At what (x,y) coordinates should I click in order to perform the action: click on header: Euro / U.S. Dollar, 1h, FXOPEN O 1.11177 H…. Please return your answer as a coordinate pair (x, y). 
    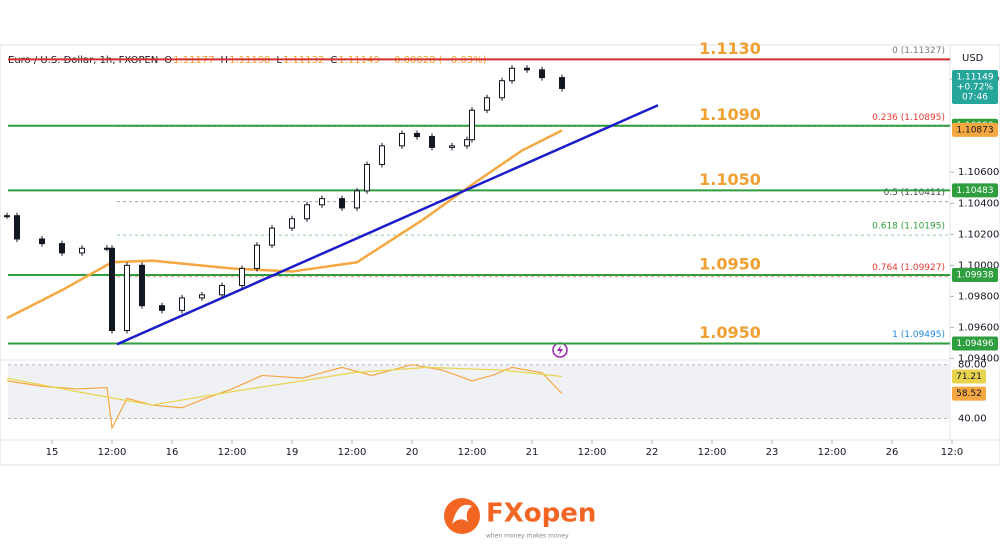
    Looking at the image, I should click on (247, 60).